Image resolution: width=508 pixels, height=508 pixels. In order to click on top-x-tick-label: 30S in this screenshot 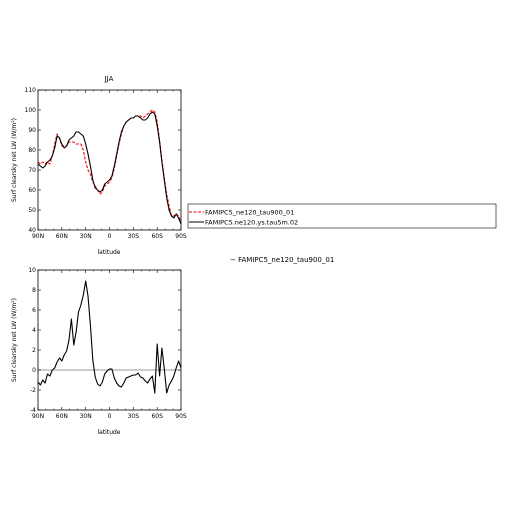, I will do `click(134, 236)`.